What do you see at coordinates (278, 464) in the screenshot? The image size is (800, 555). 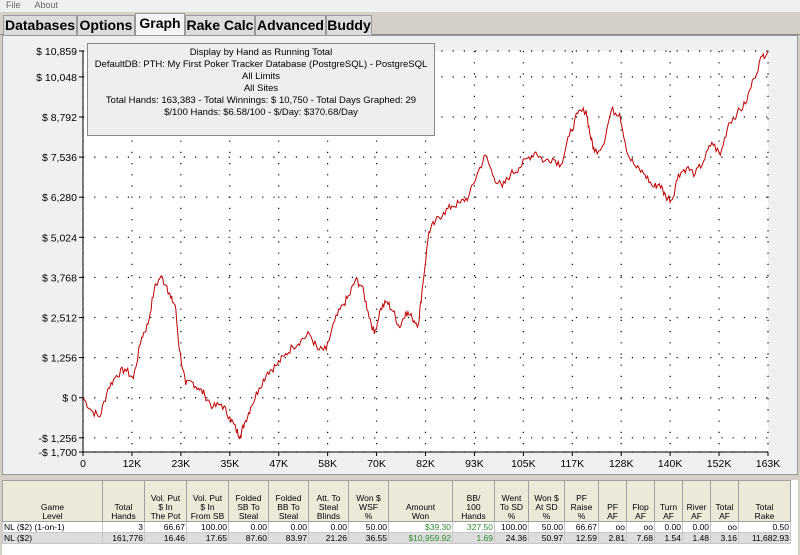 I see `x-tick-label: 47K` at bounding box center [278, 464].